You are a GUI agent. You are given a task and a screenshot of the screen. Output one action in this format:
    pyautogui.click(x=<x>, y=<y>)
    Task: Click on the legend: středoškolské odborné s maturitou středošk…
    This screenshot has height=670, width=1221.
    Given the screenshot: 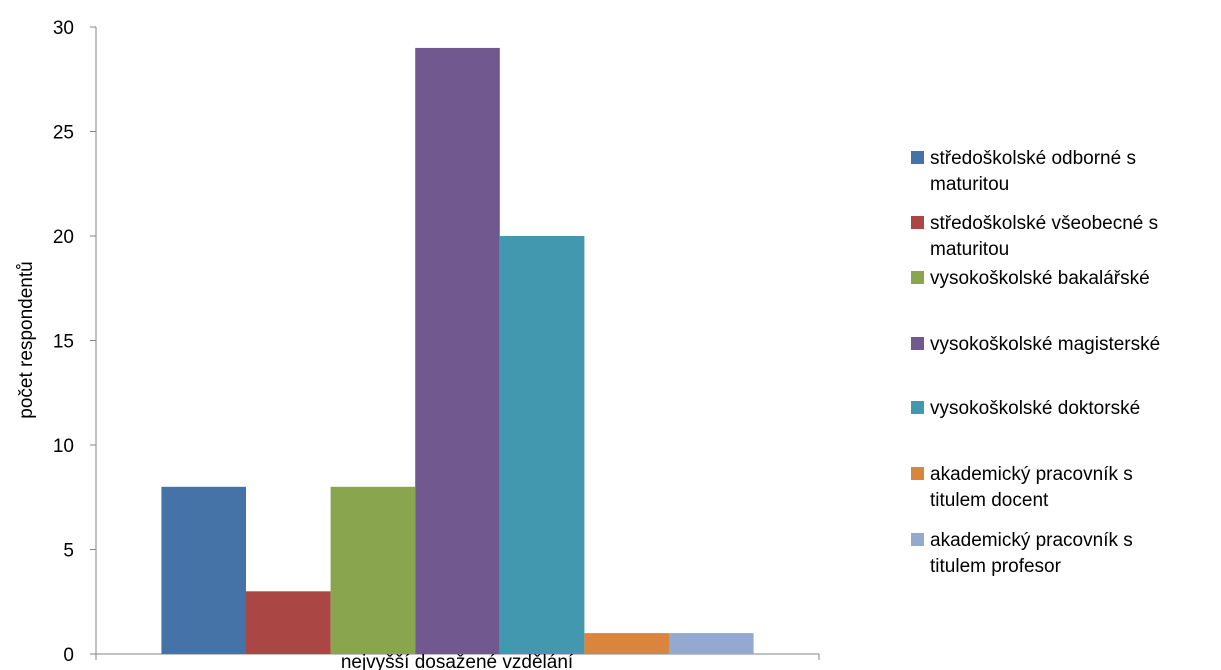 What is the action you would take?
    pyautogui.click(x=1035, y=362)
    